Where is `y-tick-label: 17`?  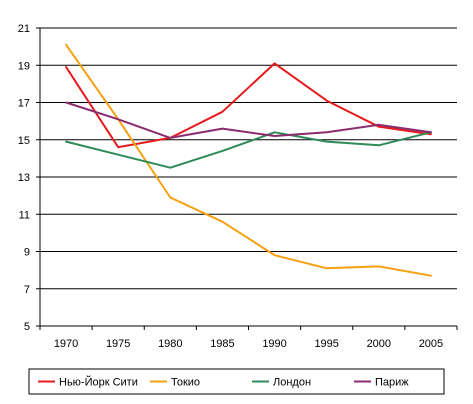
y-tick-label: 17 is located at coordinates (24, 104).